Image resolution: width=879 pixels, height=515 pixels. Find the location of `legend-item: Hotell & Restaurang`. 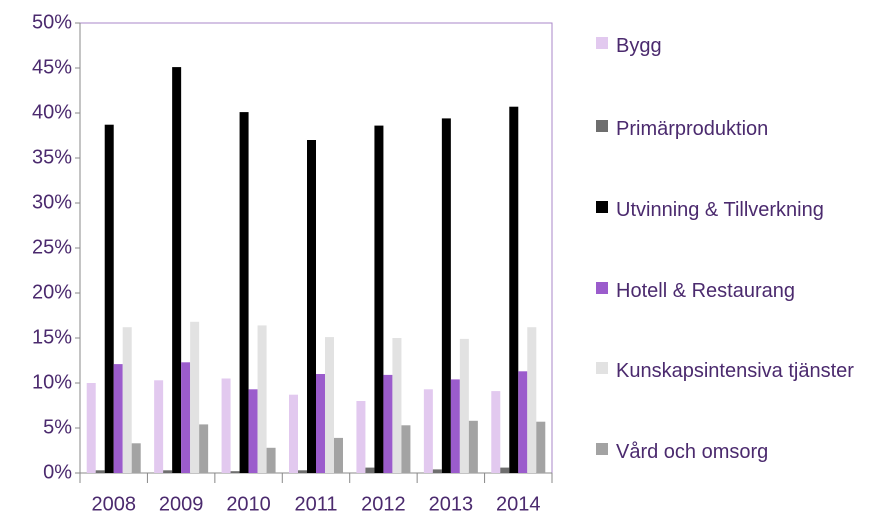

legend-item: Hotell & Restaurang is located at coordinates (695, 291).